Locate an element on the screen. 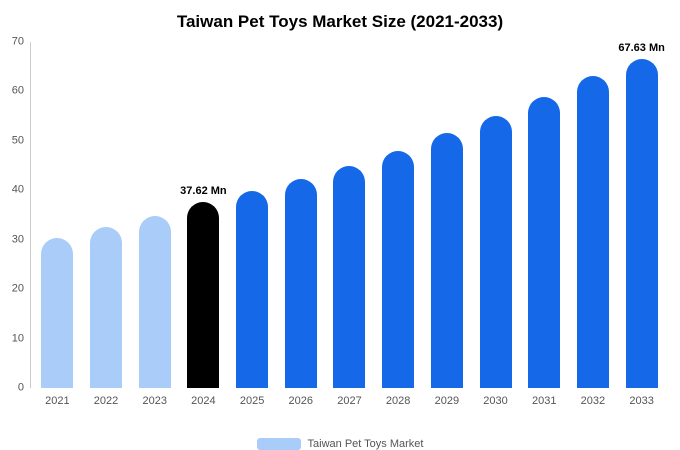 Image resolution: width=680 pixels, height=450 pixels. bar-value-label: 67.63 Mn is located at coordinates (641, 48).